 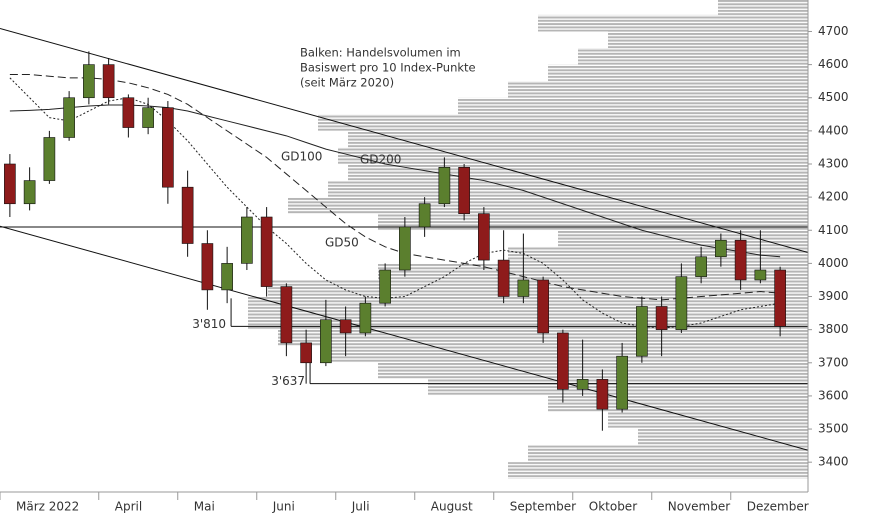 I want to click on y-tick-label: 4100, so click(x=833, y=230).